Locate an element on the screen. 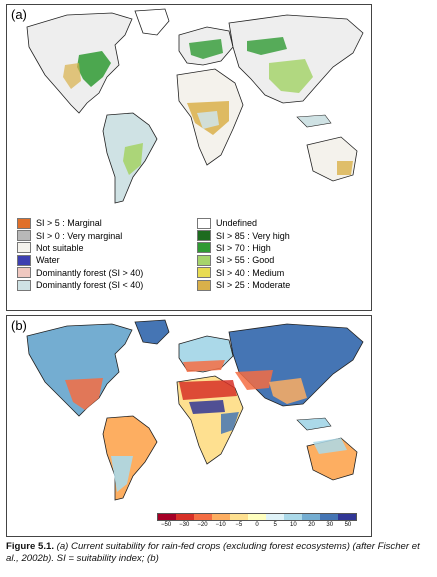 Image resolution: width=437 pixels, height=577 pixels. europe-cropland is located at coordinates (206, 49).